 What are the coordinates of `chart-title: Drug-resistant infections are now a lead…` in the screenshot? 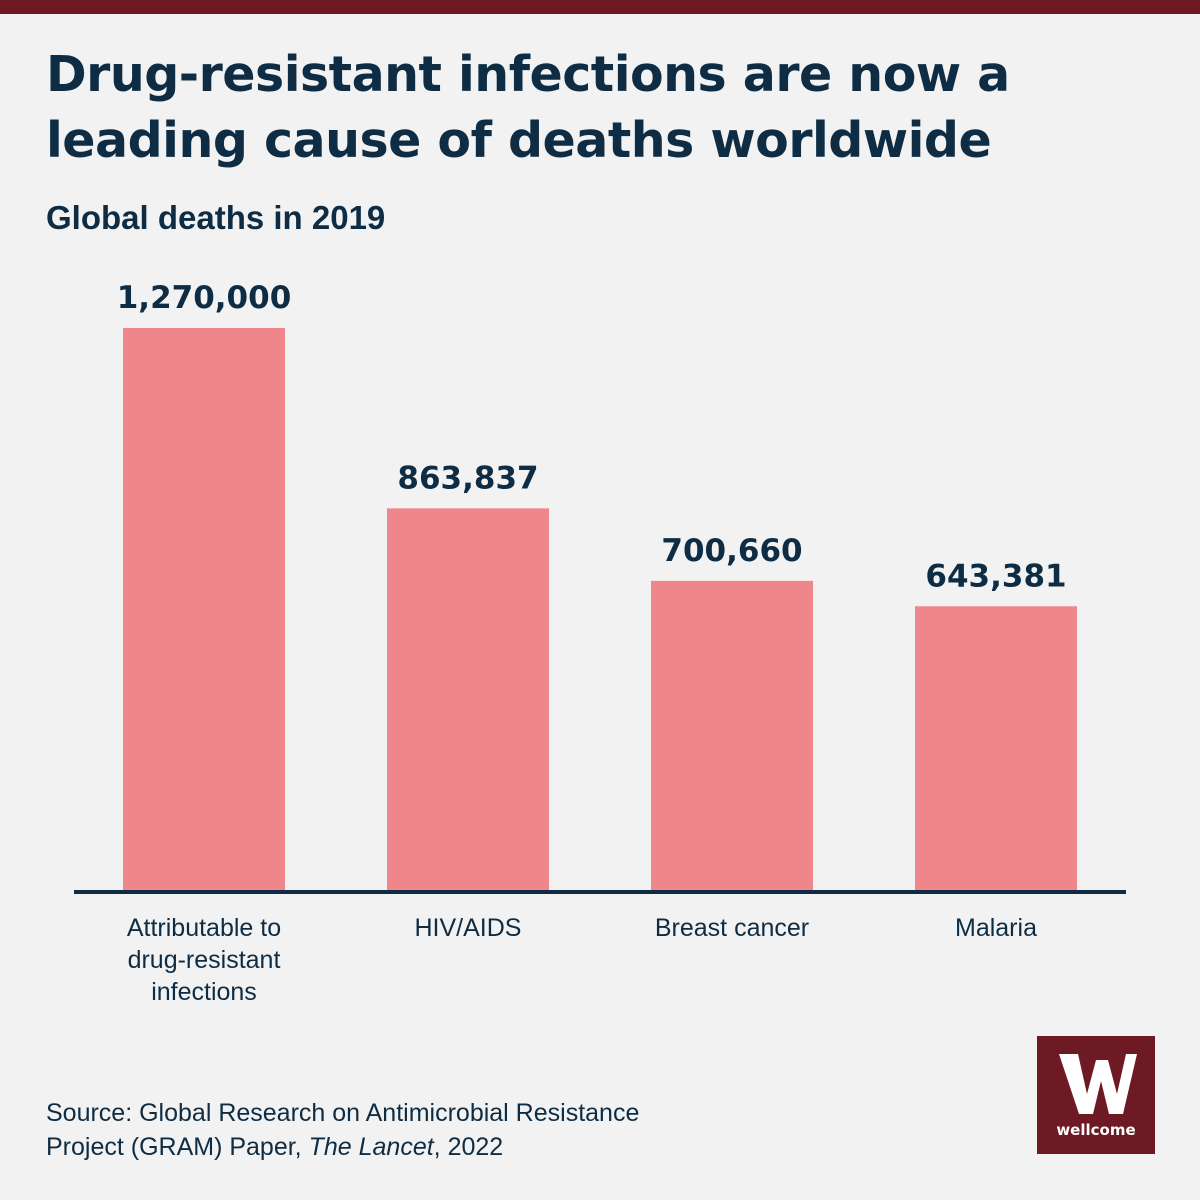 It's located at (528, 107).